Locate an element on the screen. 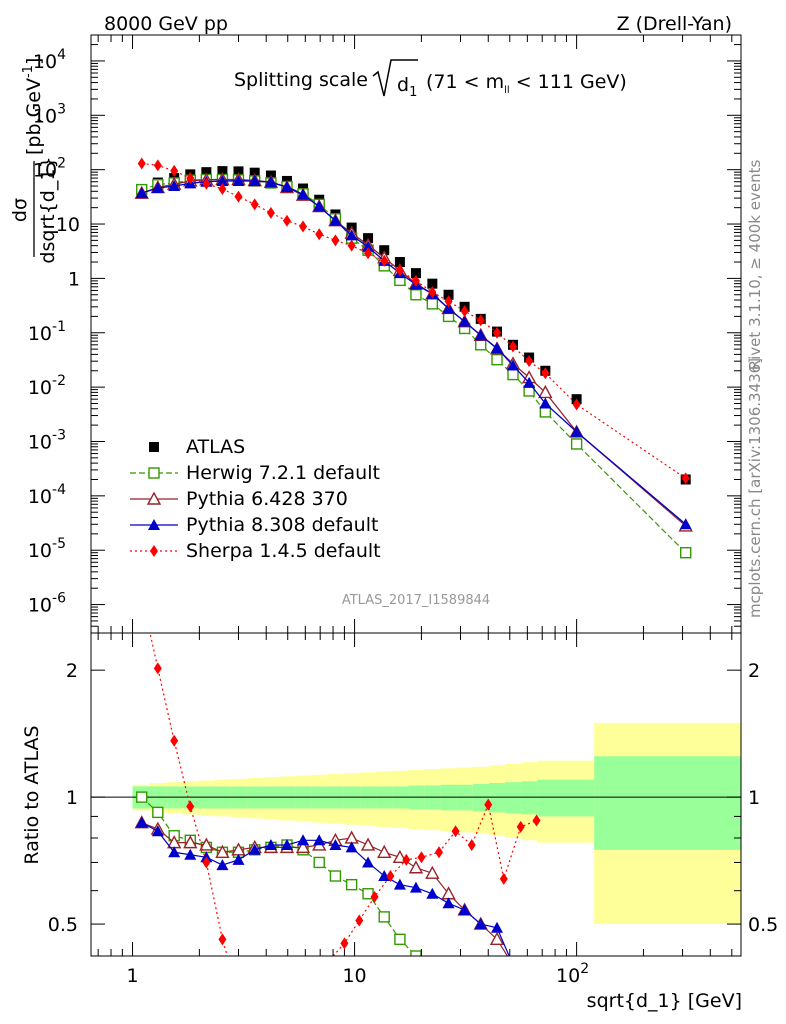 This screenshot has height=1024, width=786. main-ytick-label: 10⁻⁵ is located at coordinates (47, 549).